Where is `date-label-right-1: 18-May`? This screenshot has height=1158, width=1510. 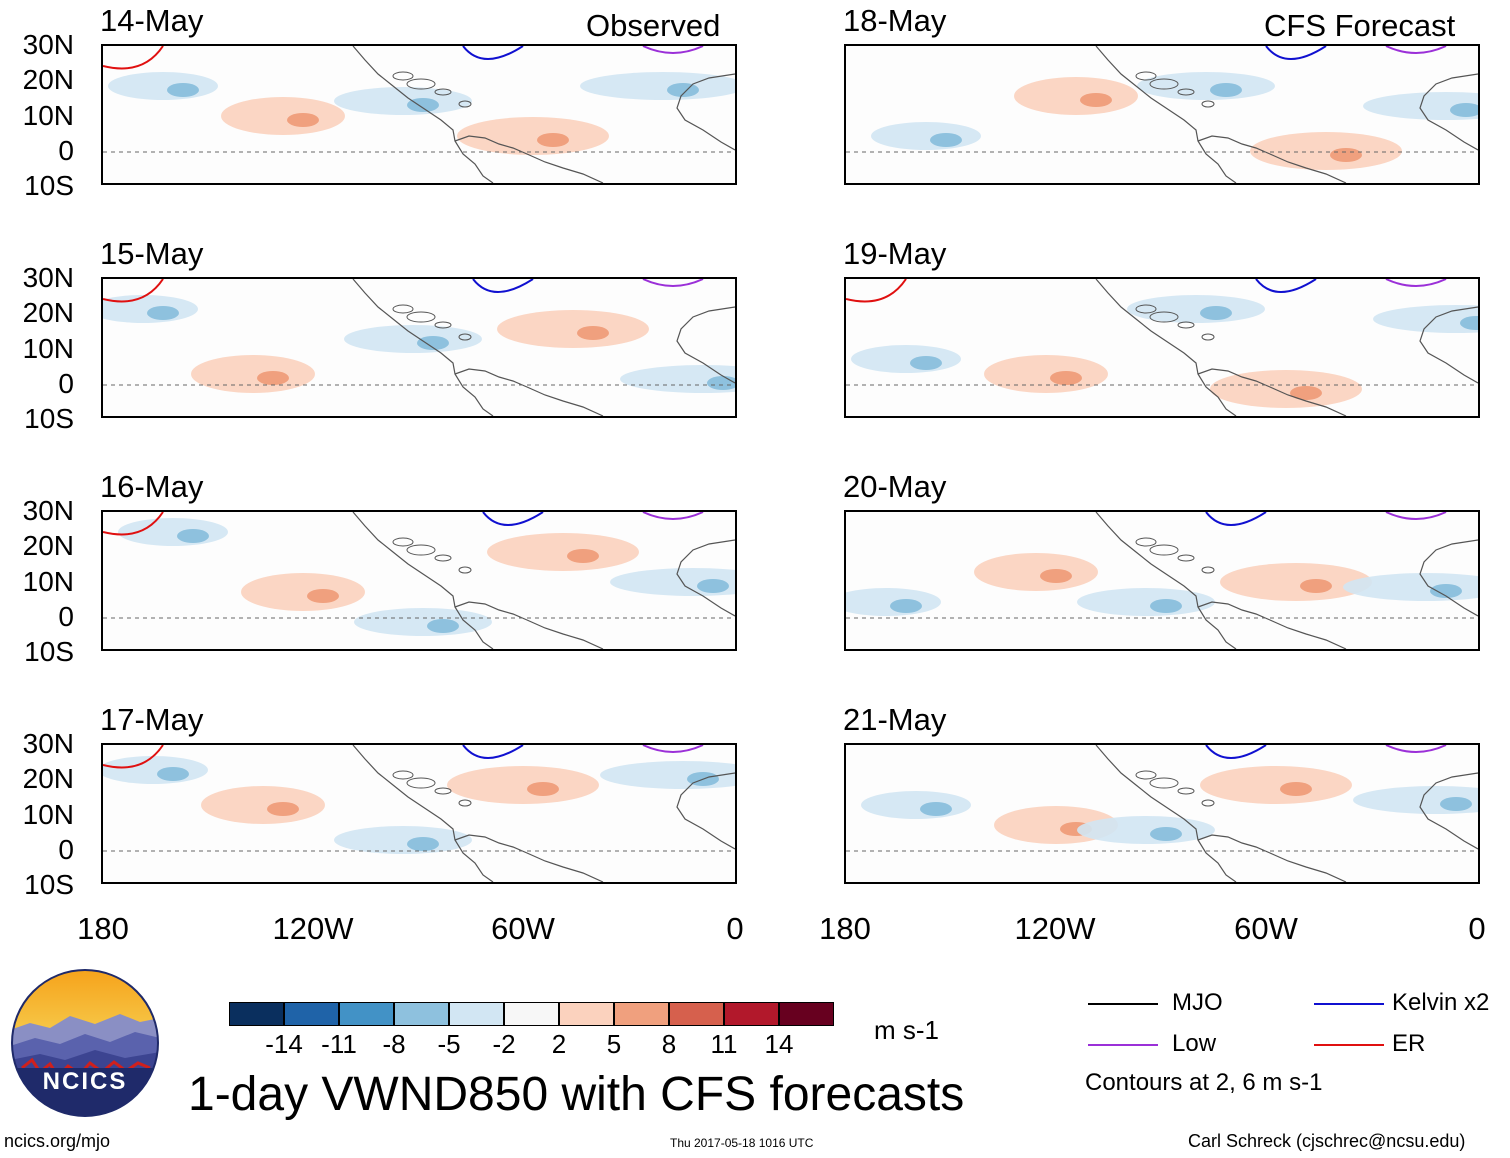
date-label-right-1: 18-May is located at coordinates (895, 20).